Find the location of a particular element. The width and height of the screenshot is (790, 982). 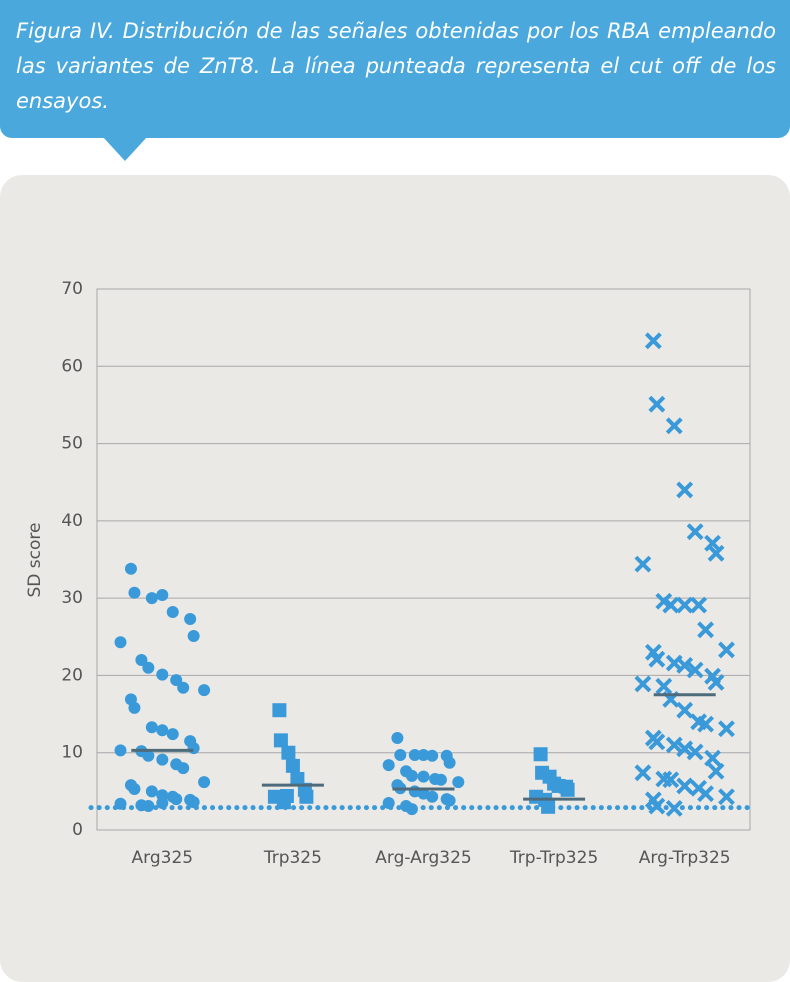

x-tick-label: Arg-Arg325 is located at coordinates (423, 858).